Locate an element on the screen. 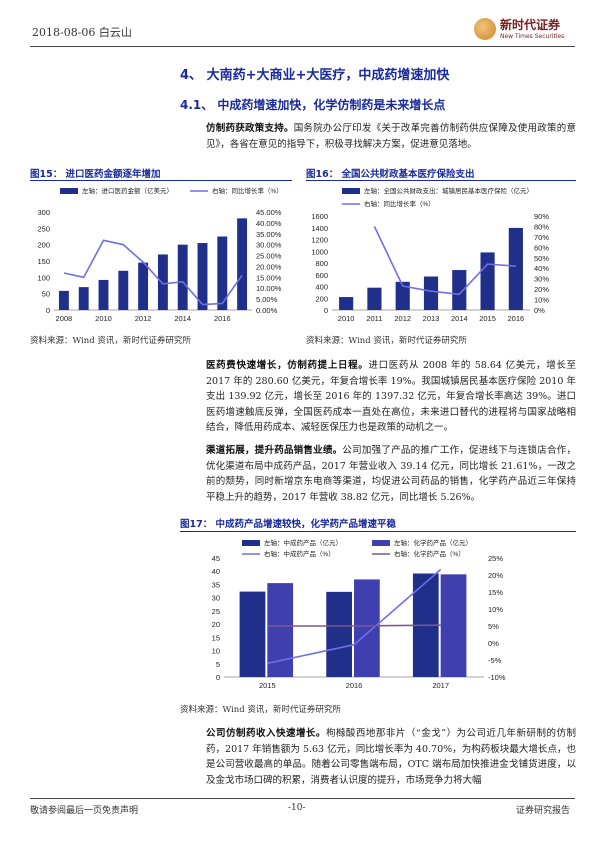 Image resolution: width=596 pixels, height=842 pixels. y-right-tick-label: 10.00% is located at coordinates (269, 288).